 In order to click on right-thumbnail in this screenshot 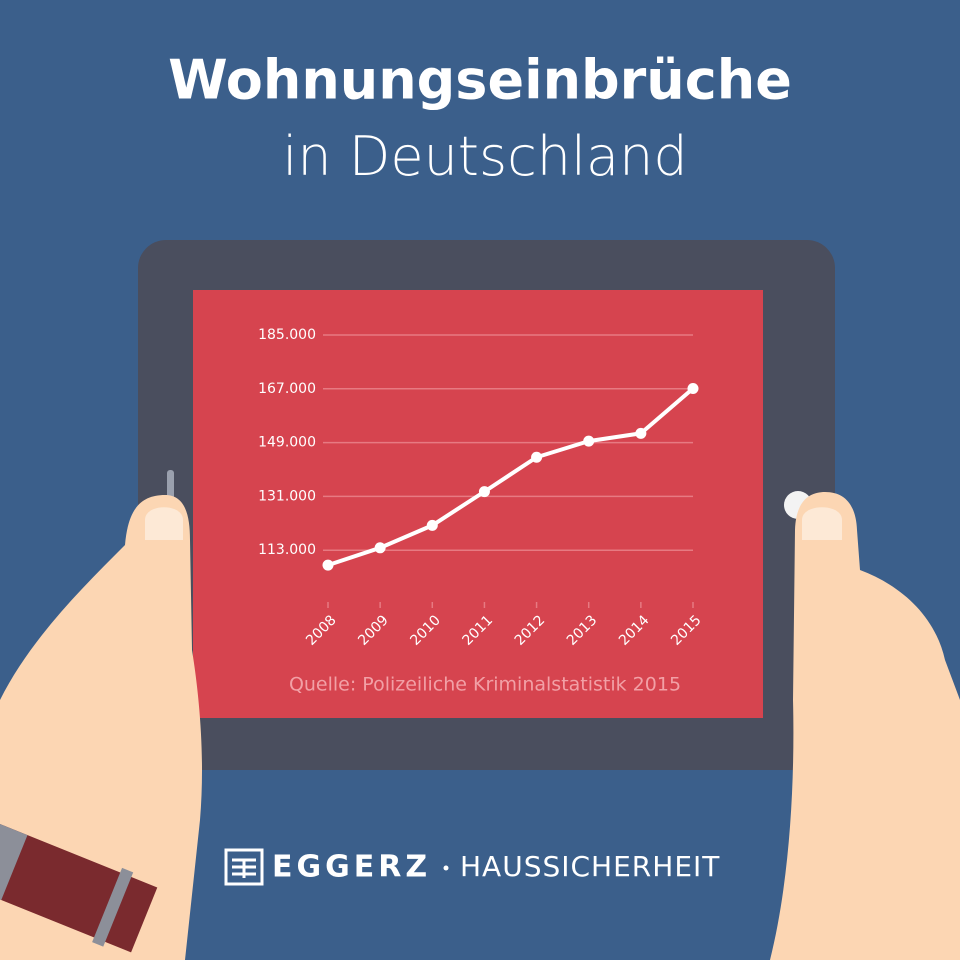, I will do `click(822, 523)`.